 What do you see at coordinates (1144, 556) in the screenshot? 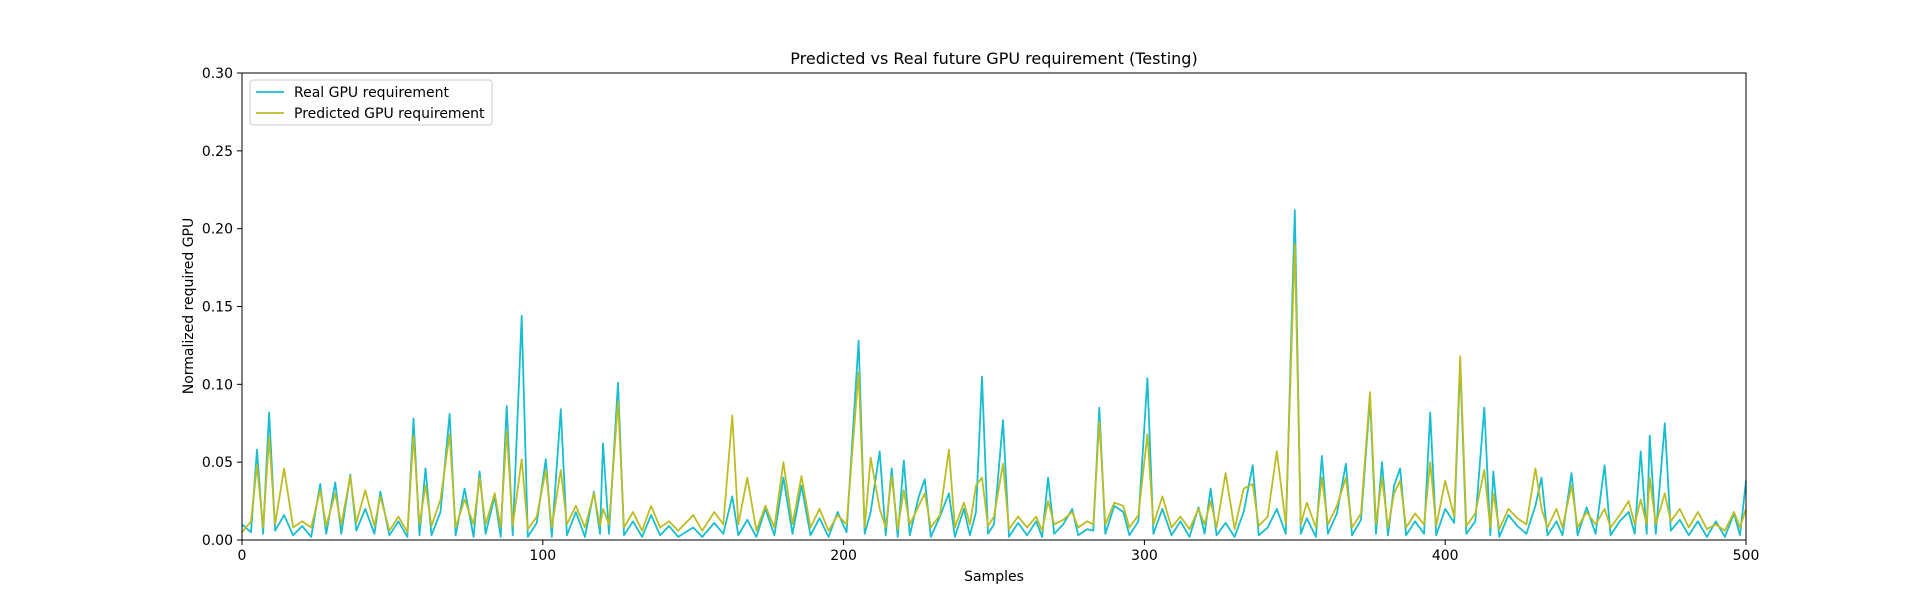
I see `x-tick-label: 300` at bounding box center [1144, 556].